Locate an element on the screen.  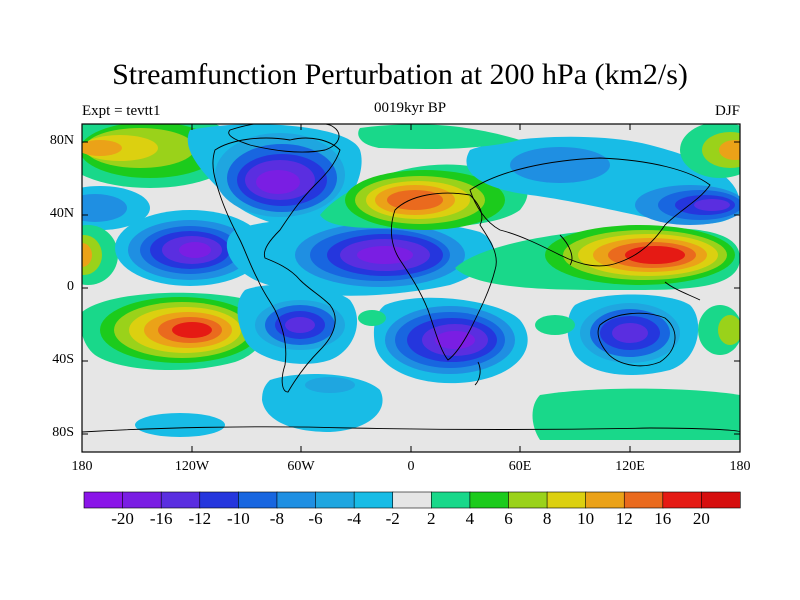
lon-label-0: 0 is located at coordinates (411, 466).